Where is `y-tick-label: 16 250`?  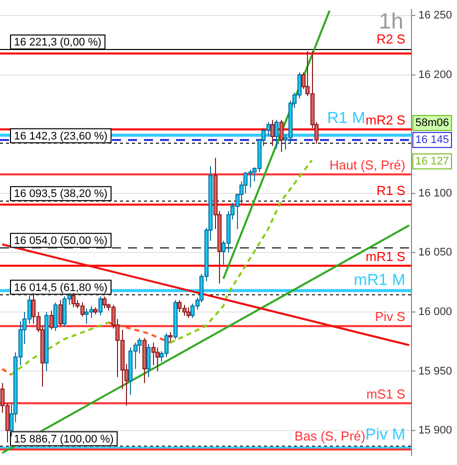
y-tick-label: 16 250 is located at coordinates (435, 16).